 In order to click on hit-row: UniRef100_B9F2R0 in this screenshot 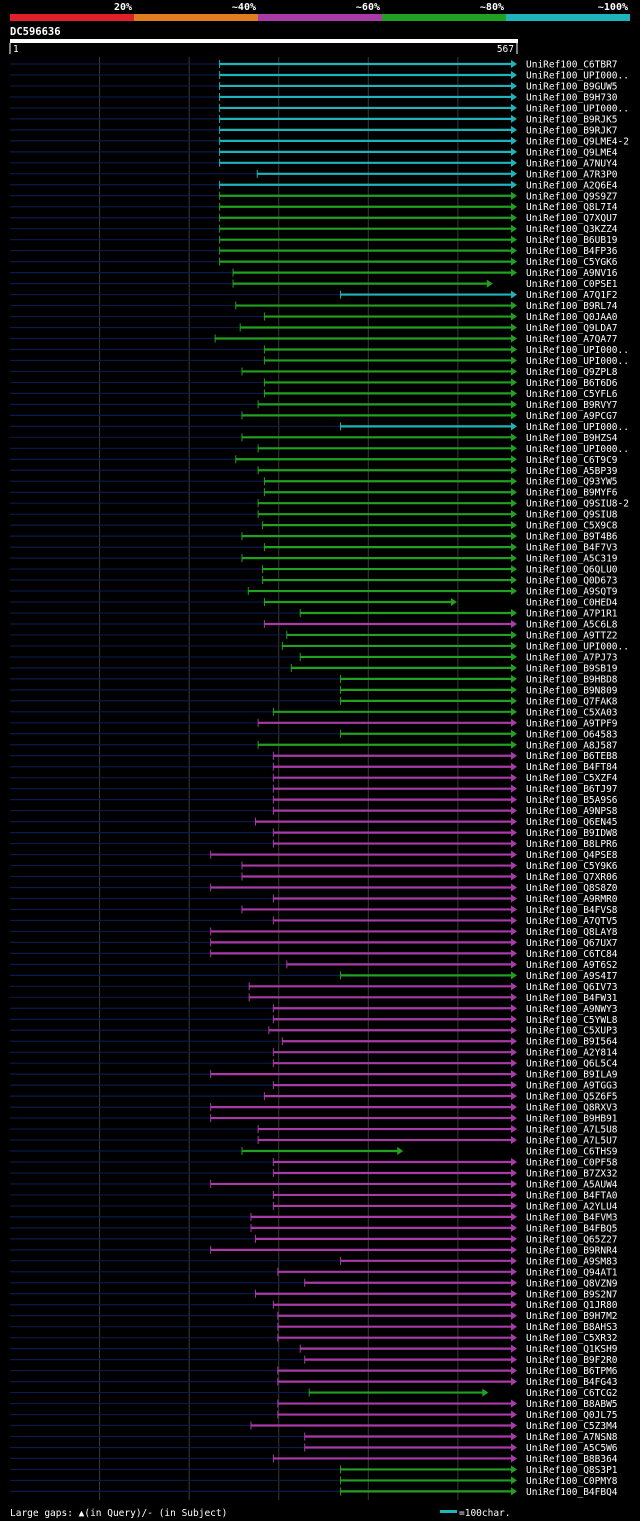, I will do `click(314, 1360)`.